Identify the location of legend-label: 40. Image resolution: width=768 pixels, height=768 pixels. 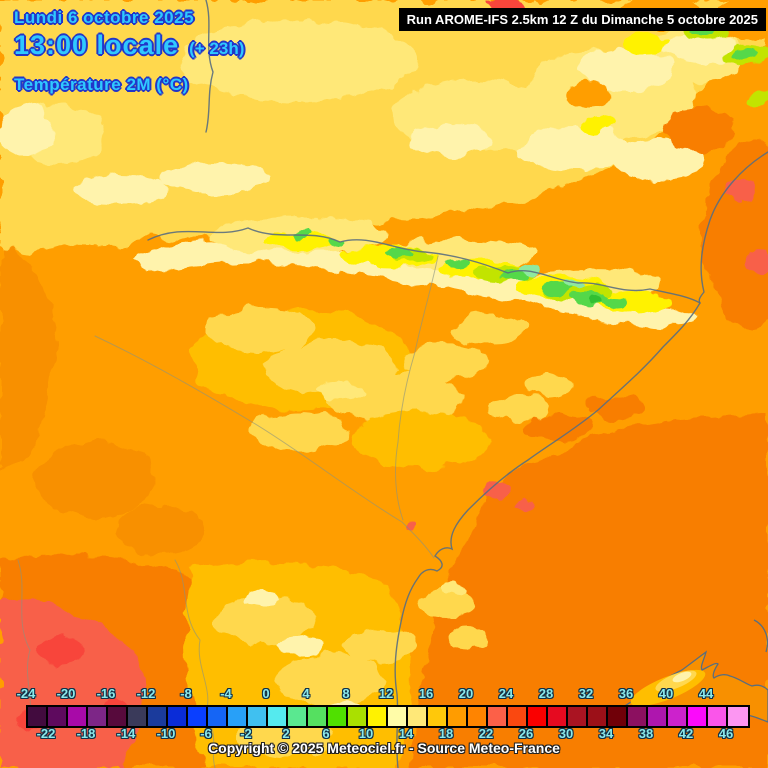
(666, 693).